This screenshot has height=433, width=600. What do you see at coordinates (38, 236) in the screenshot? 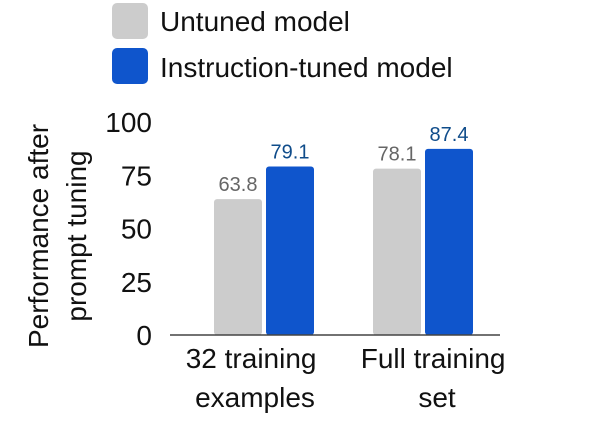
I see `y-axis-title-line-1: Performance after` at bounding box center [38, 236].